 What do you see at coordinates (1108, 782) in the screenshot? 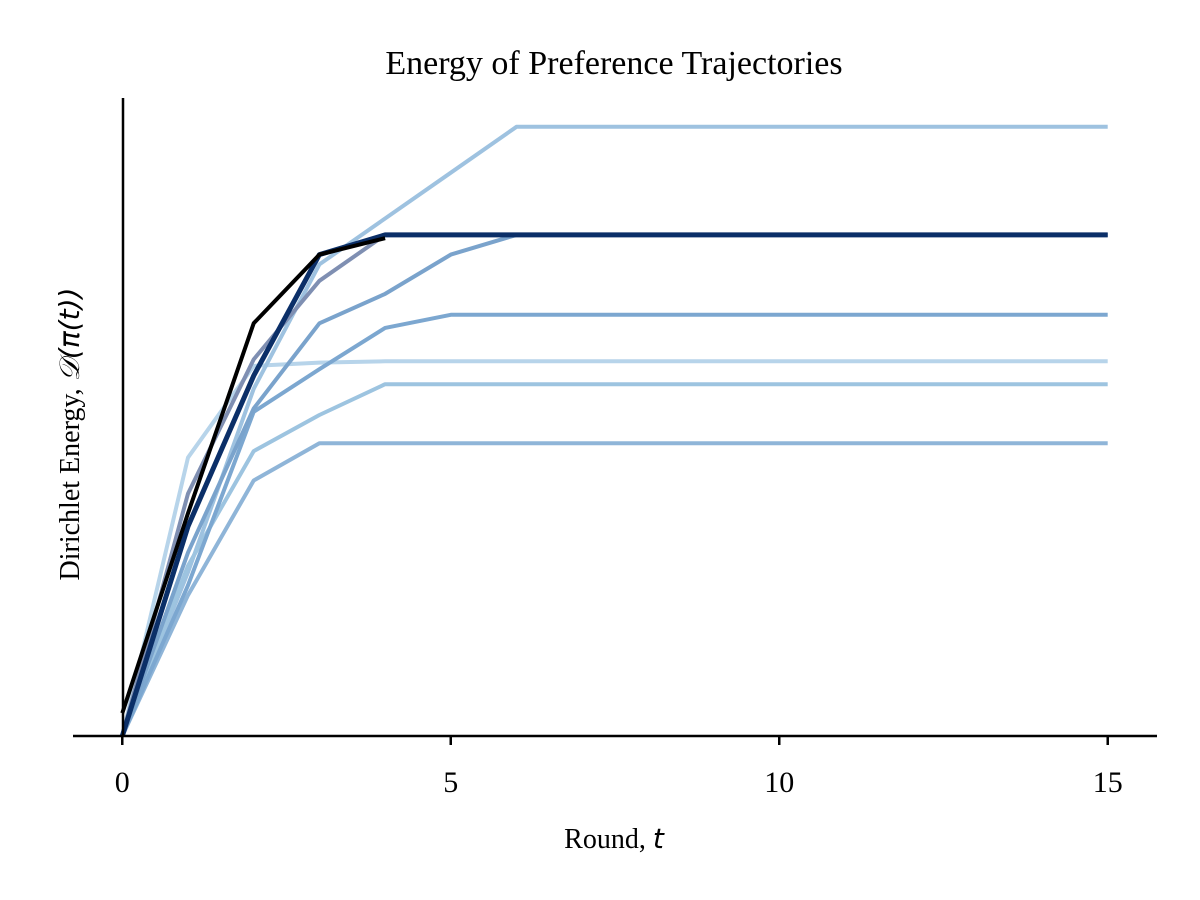
I see `x-tick-label-15: 15` at bounding box center [1108, 782].